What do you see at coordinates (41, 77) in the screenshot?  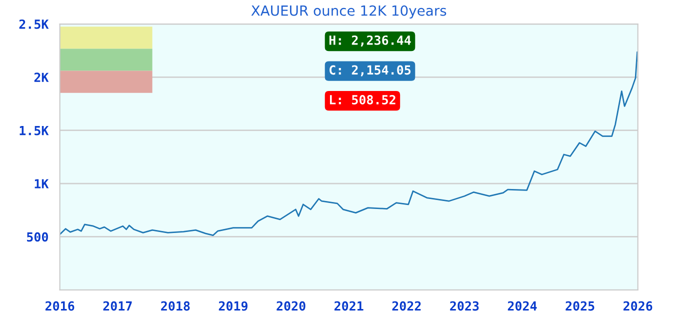 I see `y-tick-label: 2K` at bounding box center [41, 77].